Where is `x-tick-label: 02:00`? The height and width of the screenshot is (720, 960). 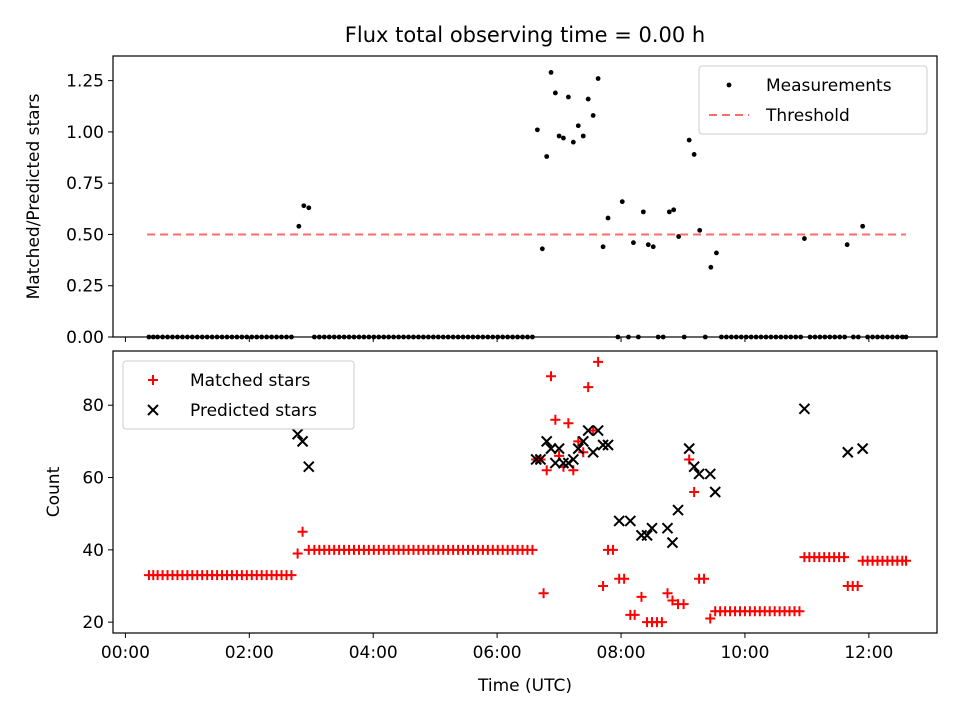
x-tick-label: 02:00 is located at coordinates (249, 653).